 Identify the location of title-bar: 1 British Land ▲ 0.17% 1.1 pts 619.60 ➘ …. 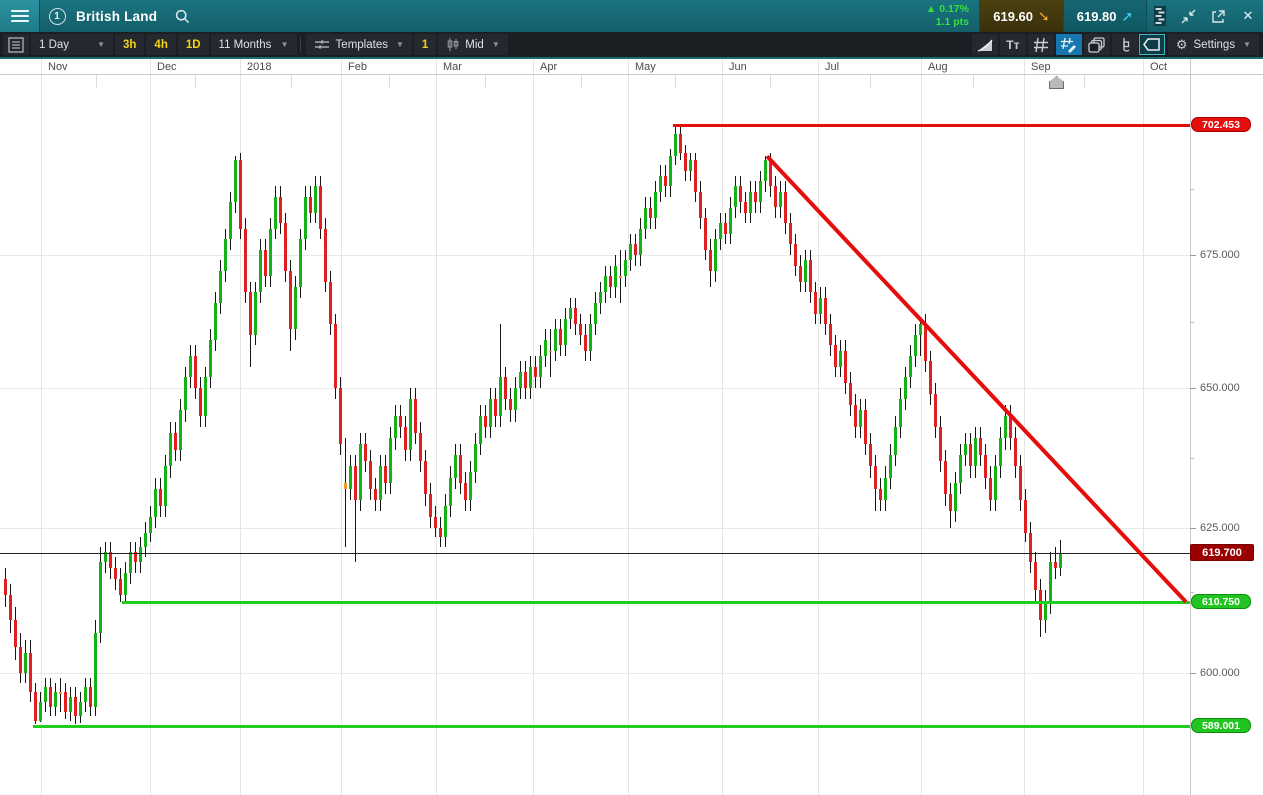
(631, 16).